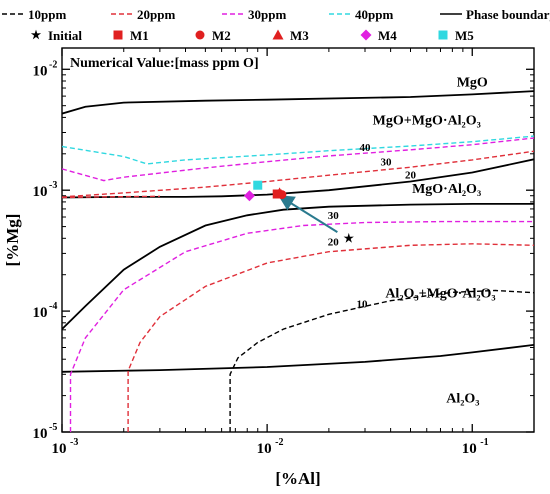 The width and height of the screenshot is (550, 494). What do you see at coordinates (221, 35) in the screenshot?
I see `legend-label-m2: M2` at bounding box center [221, 35].